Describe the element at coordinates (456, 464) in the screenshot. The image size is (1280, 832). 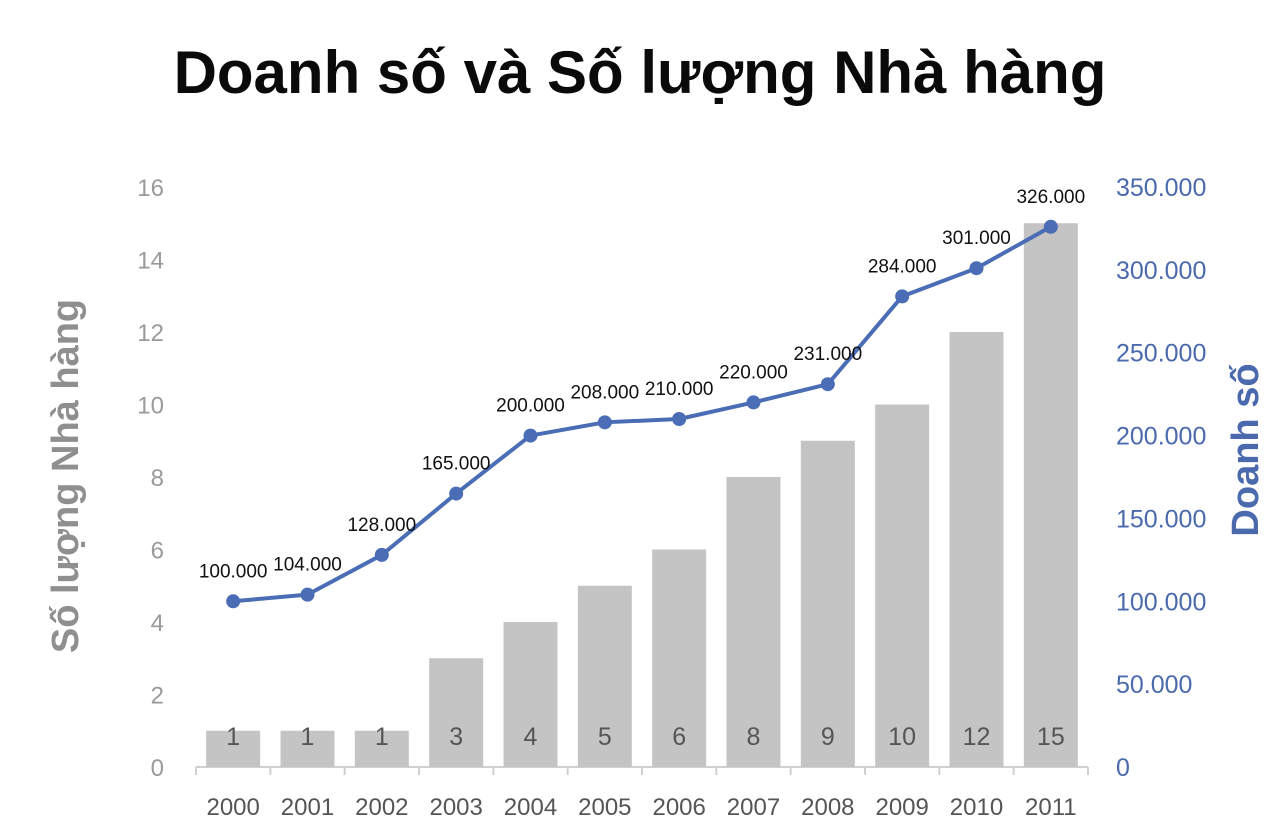
I see `line-value-label: 165.000` at that location.